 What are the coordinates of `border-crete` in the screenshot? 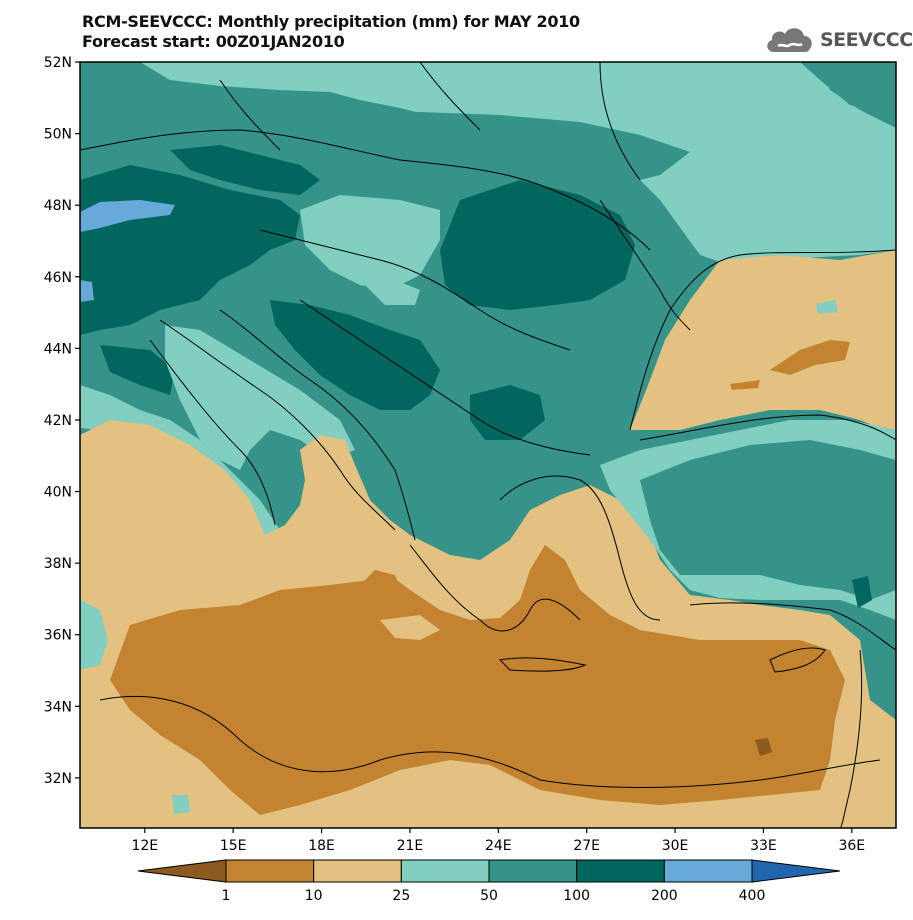 It's located at (542, 664).